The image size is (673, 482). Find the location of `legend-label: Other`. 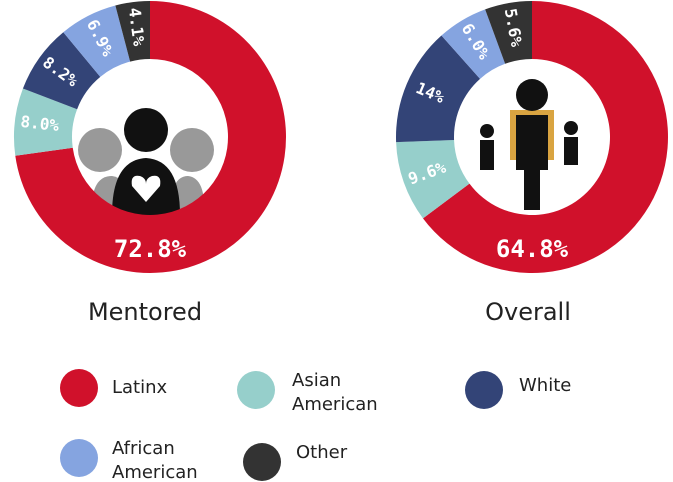

legend-label: Other is located at coordinates (322, 452).